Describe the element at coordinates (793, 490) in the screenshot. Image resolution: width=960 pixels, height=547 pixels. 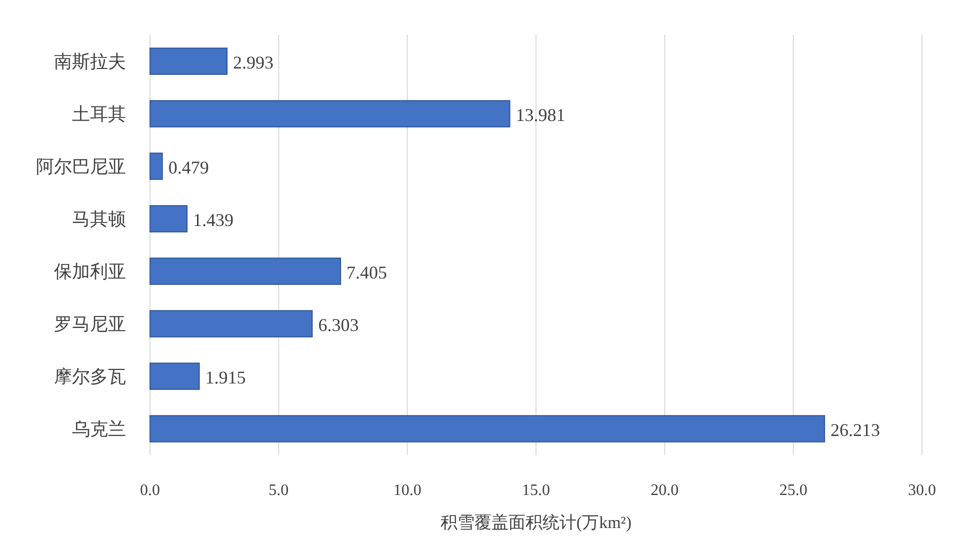
I see `x-tick-label: 25.0` at that location.